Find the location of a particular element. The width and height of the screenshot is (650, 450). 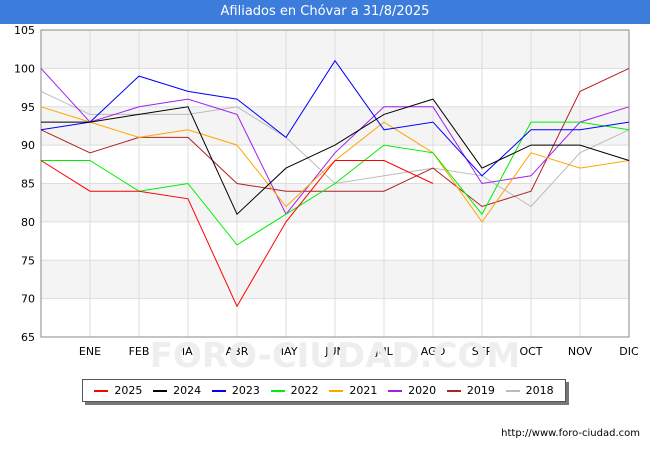

x-tick-label: ABR is located at coordinates (237, 351).